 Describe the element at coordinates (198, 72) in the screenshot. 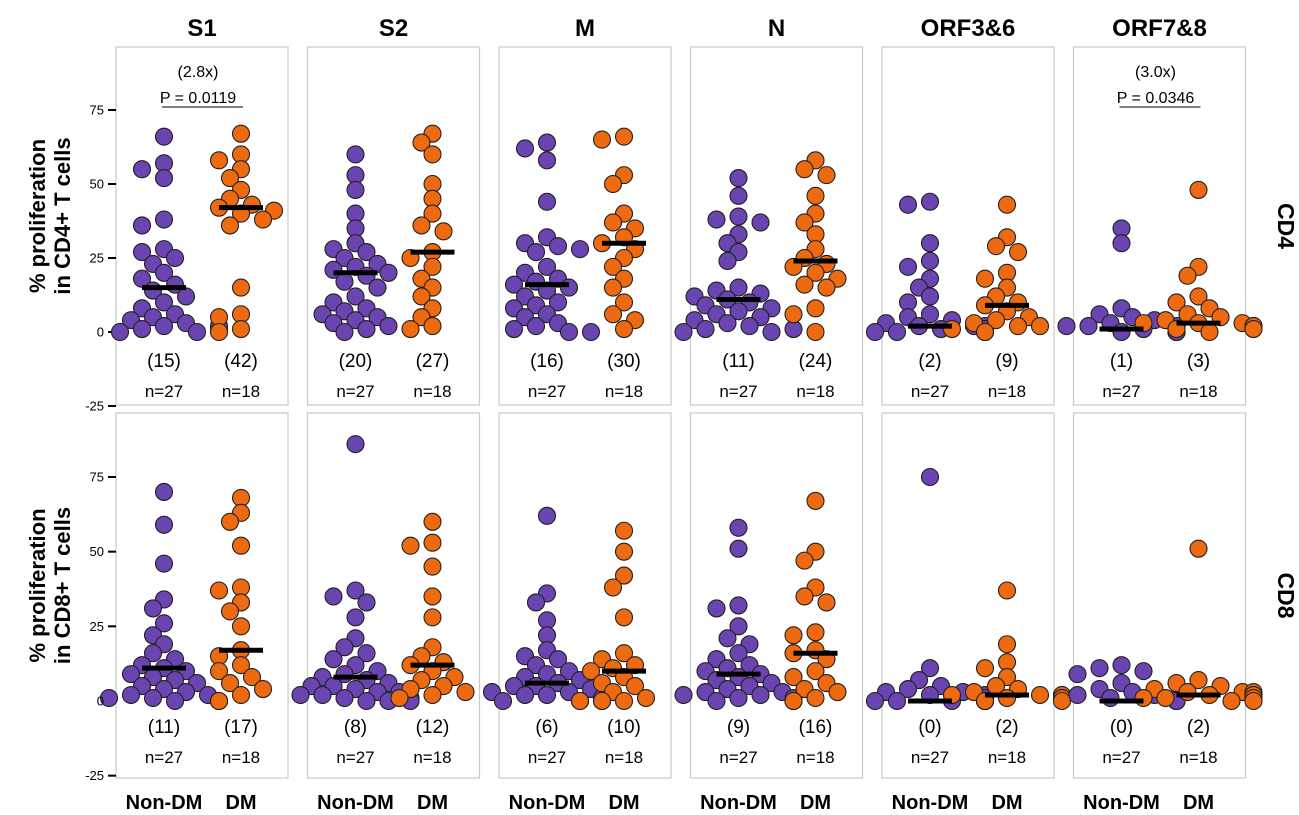

I see `fold-change-label-0: (2.8x)` at that location.